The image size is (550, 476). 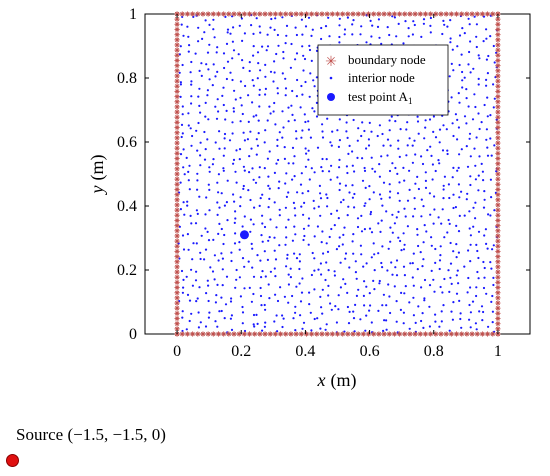 What do you see at coordinates (244, 235) in the screenshot?
I see `test-point-a1` at bounding box center [244, 235].